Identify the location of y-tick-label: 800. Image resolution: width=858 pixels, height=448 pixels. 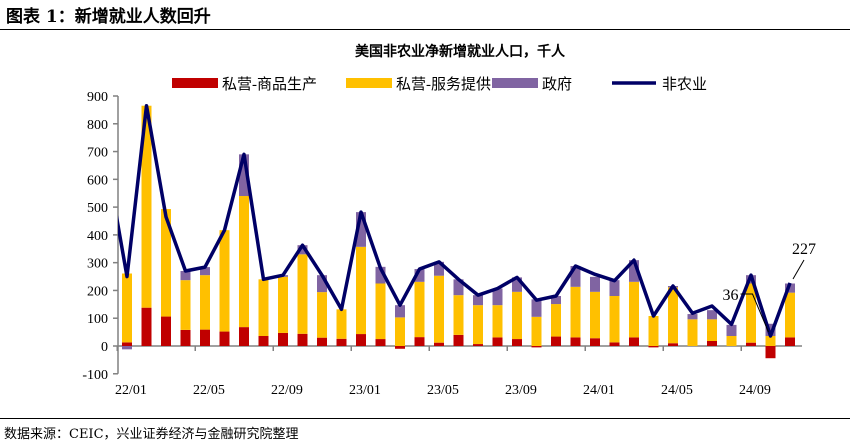
(97, 125).